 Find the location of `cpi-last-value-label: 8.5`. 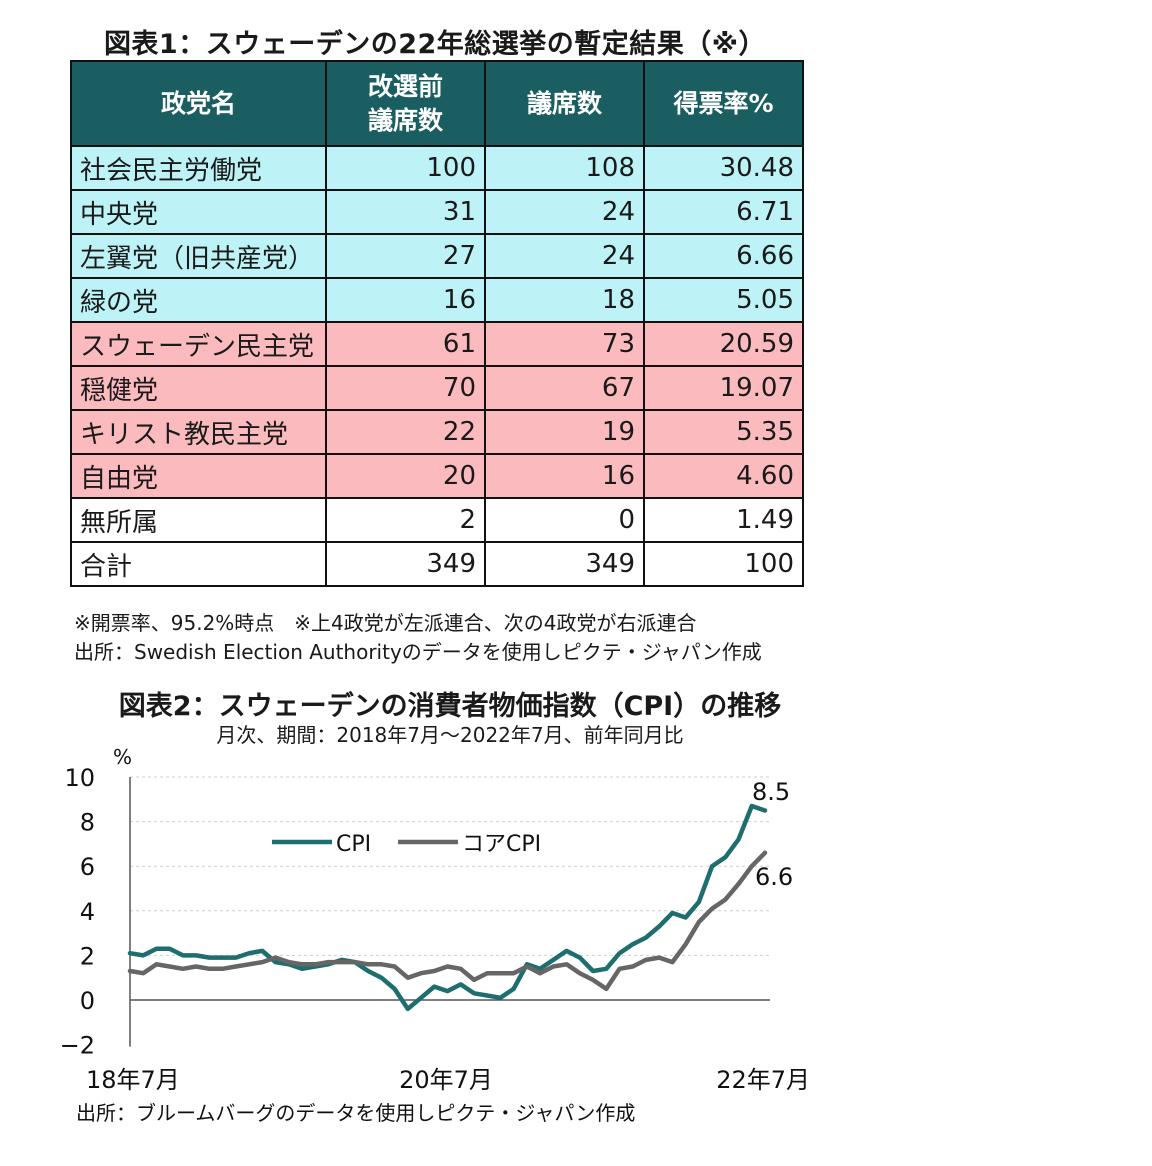

cpi-last-value-label: 8.5 is located at coordinates (771, 792).